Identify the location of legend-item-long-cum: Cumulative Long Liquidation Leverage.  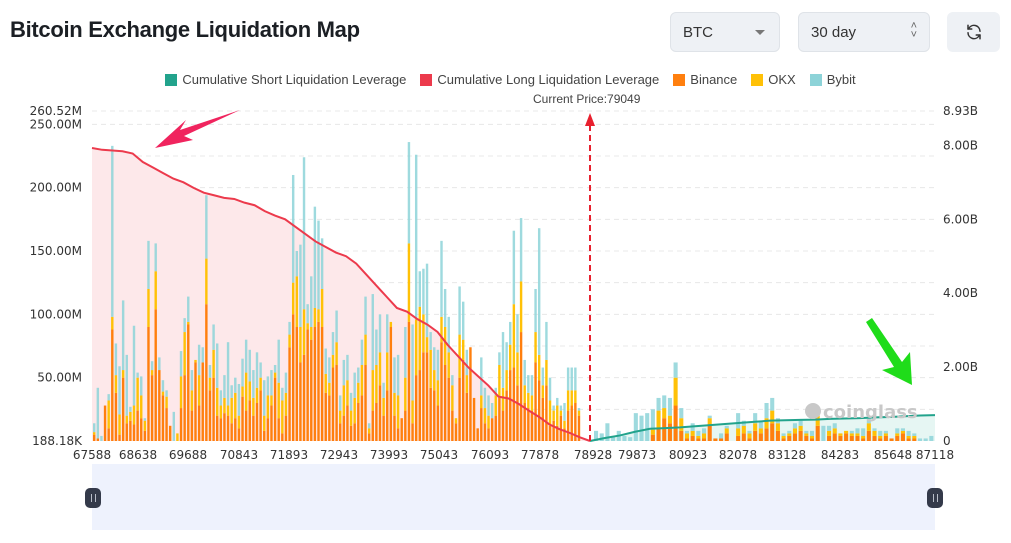
(539, 79).